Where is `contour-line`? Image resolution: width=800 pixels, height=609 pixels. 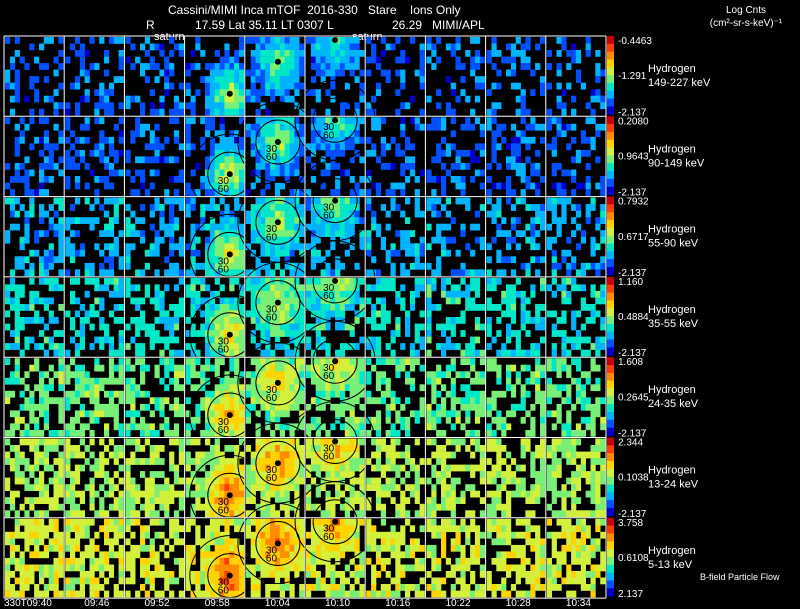
contour-line is located at coordinates (278, 463).